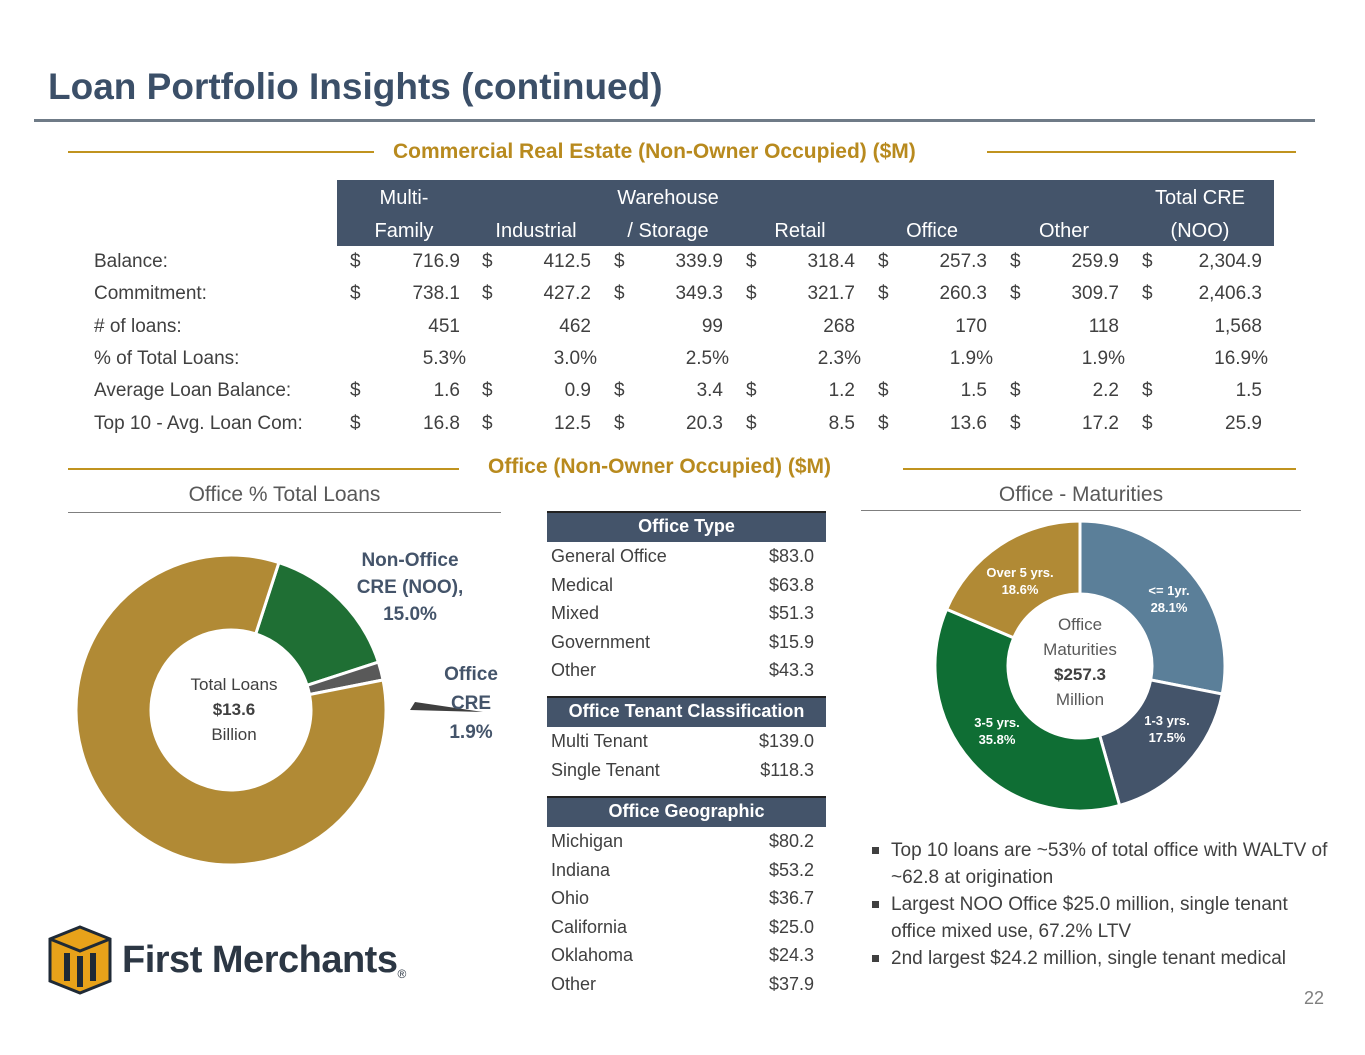 This screenshot has height=1055, width=1365. What do you see at coordinates (686, 984) in the screenshot?
I see `table-row: Other $37.9` at bounding box center [686, 984].